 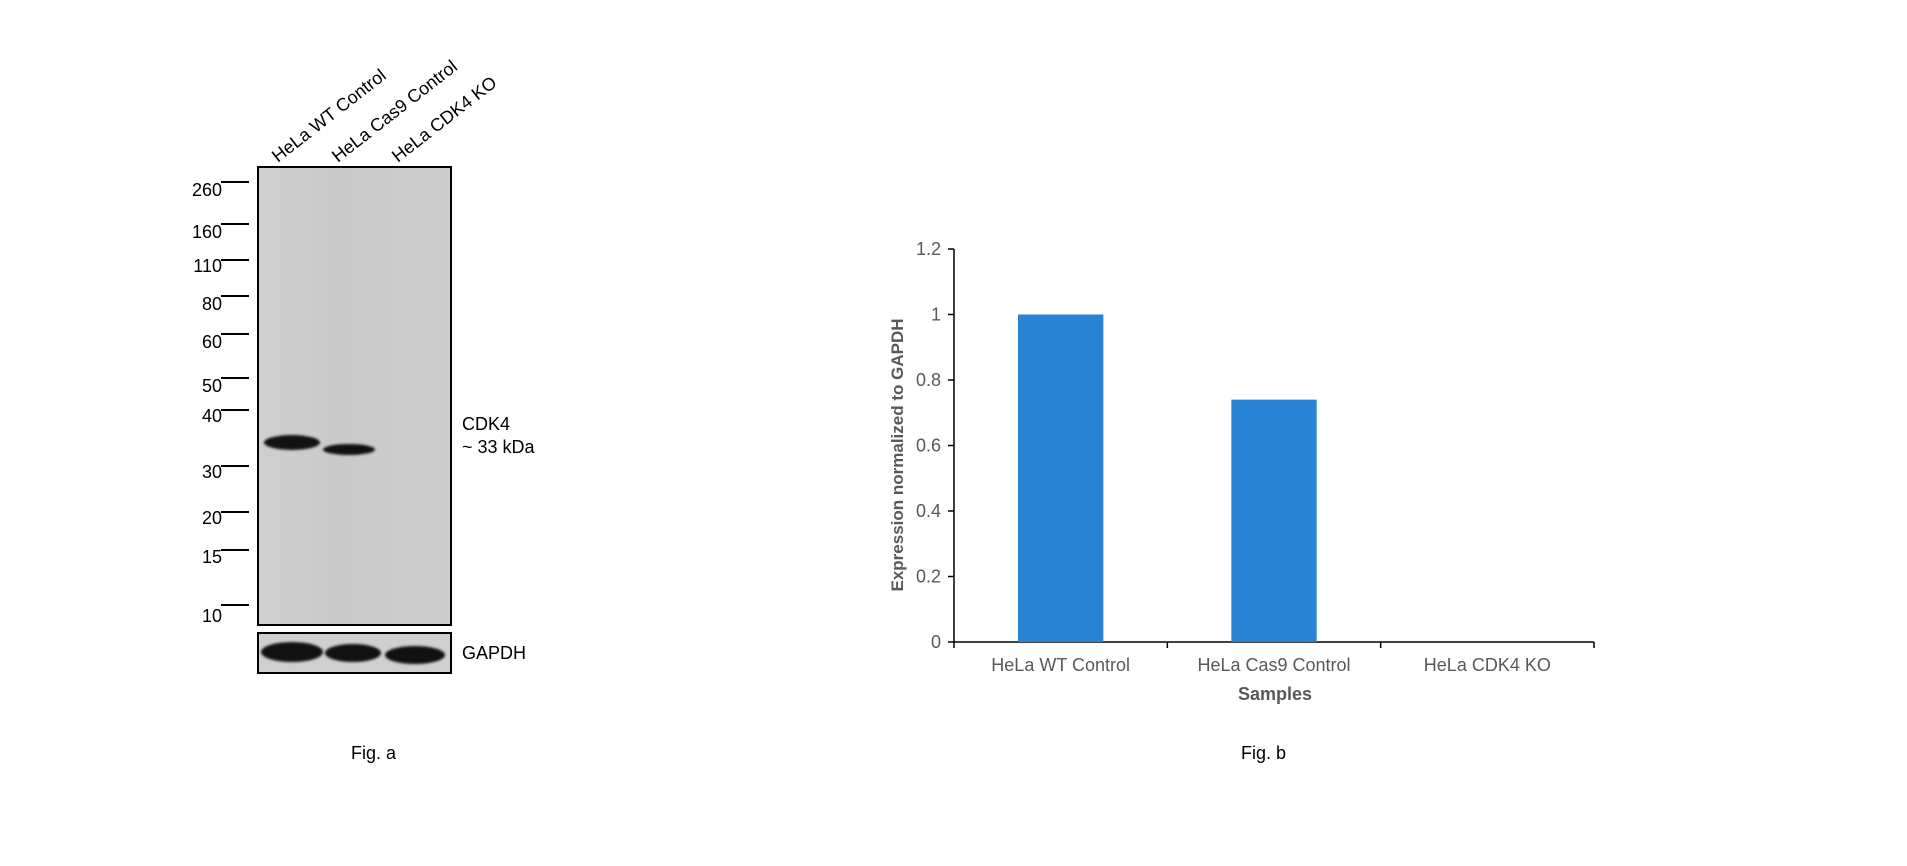 What do you see at coordinates (292, 442) in the screenshot?
I see `cdk4-band-wt` at bounding box center [292, 442].